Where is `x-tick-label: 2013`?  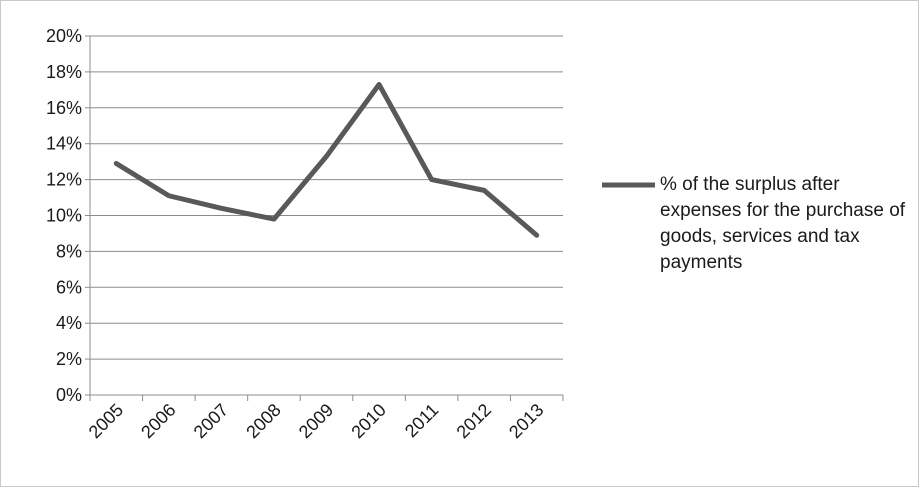 x-tick-label: 2013 is located at coordinates (526, 421).